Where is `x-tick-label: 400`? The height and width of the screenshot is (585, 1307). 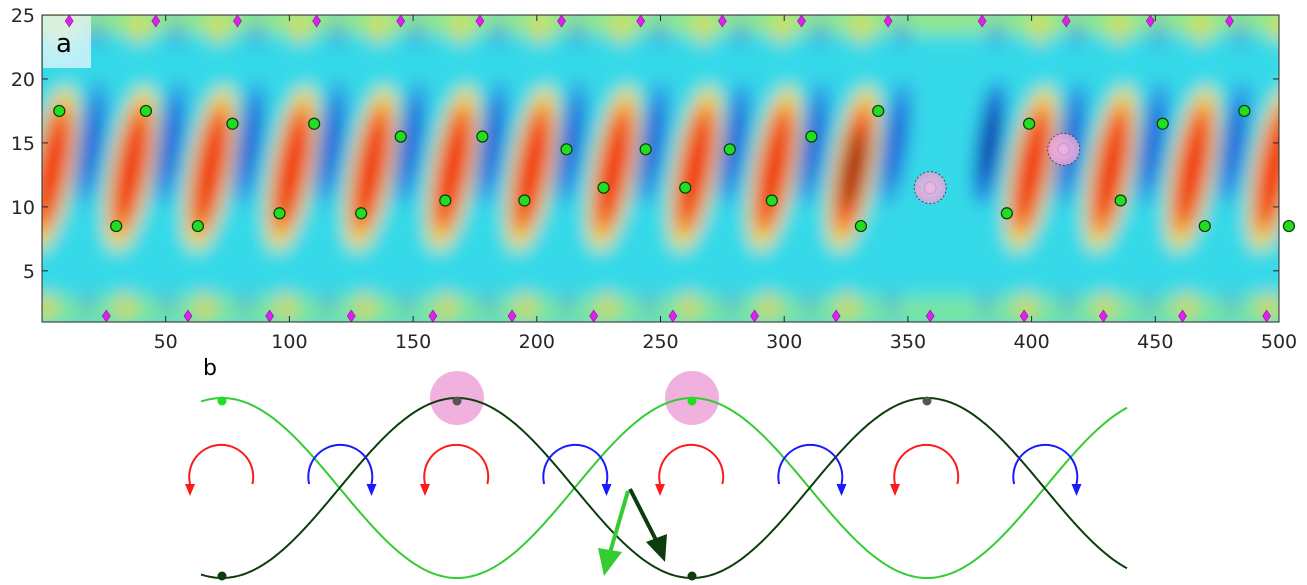 x-tick-label: 400 is located at coordinates (1031, 342).